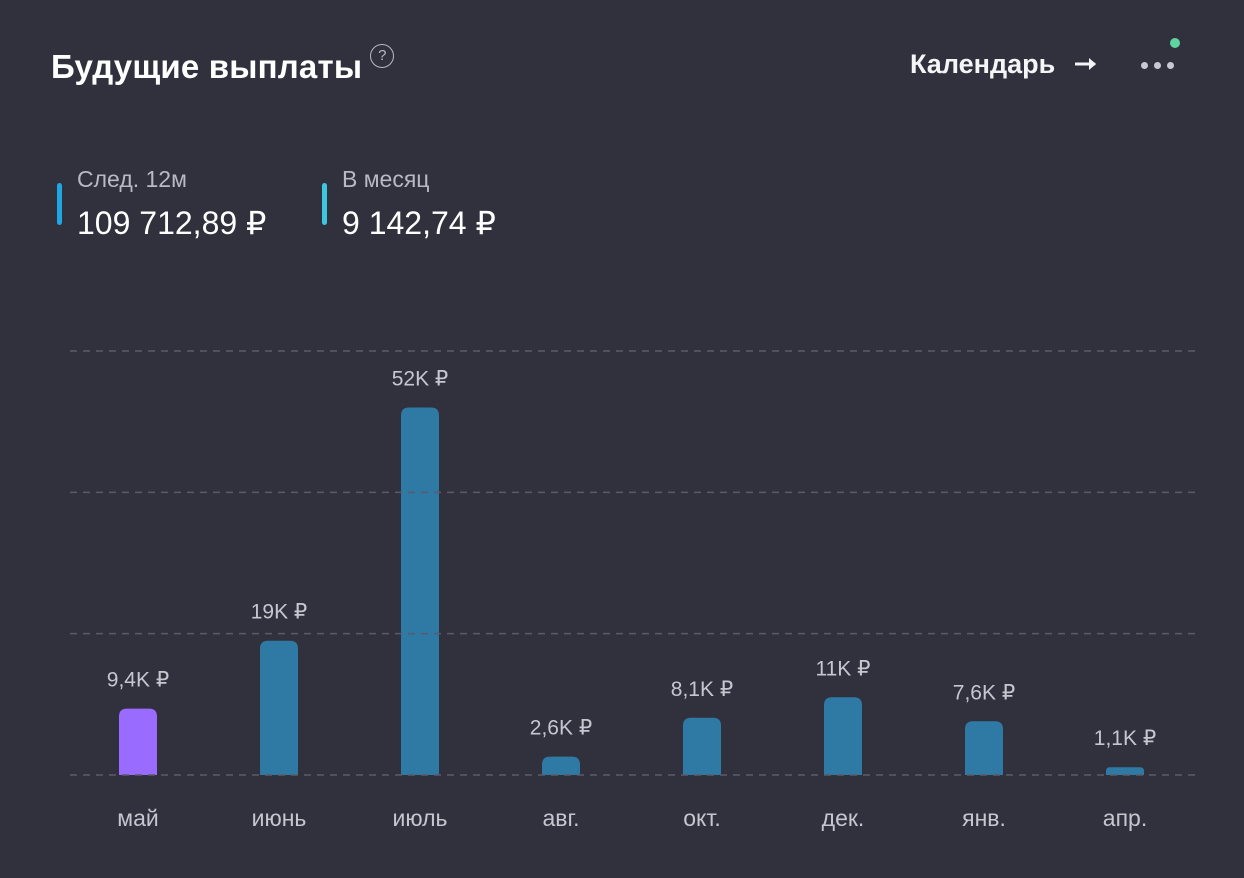 Image resolution: width=1244 pixels, height=878 pixels. What do you see at coordinates (1159, 59) in the screenshot?
I see `more-options-button` at bounding box center [1159, 59].